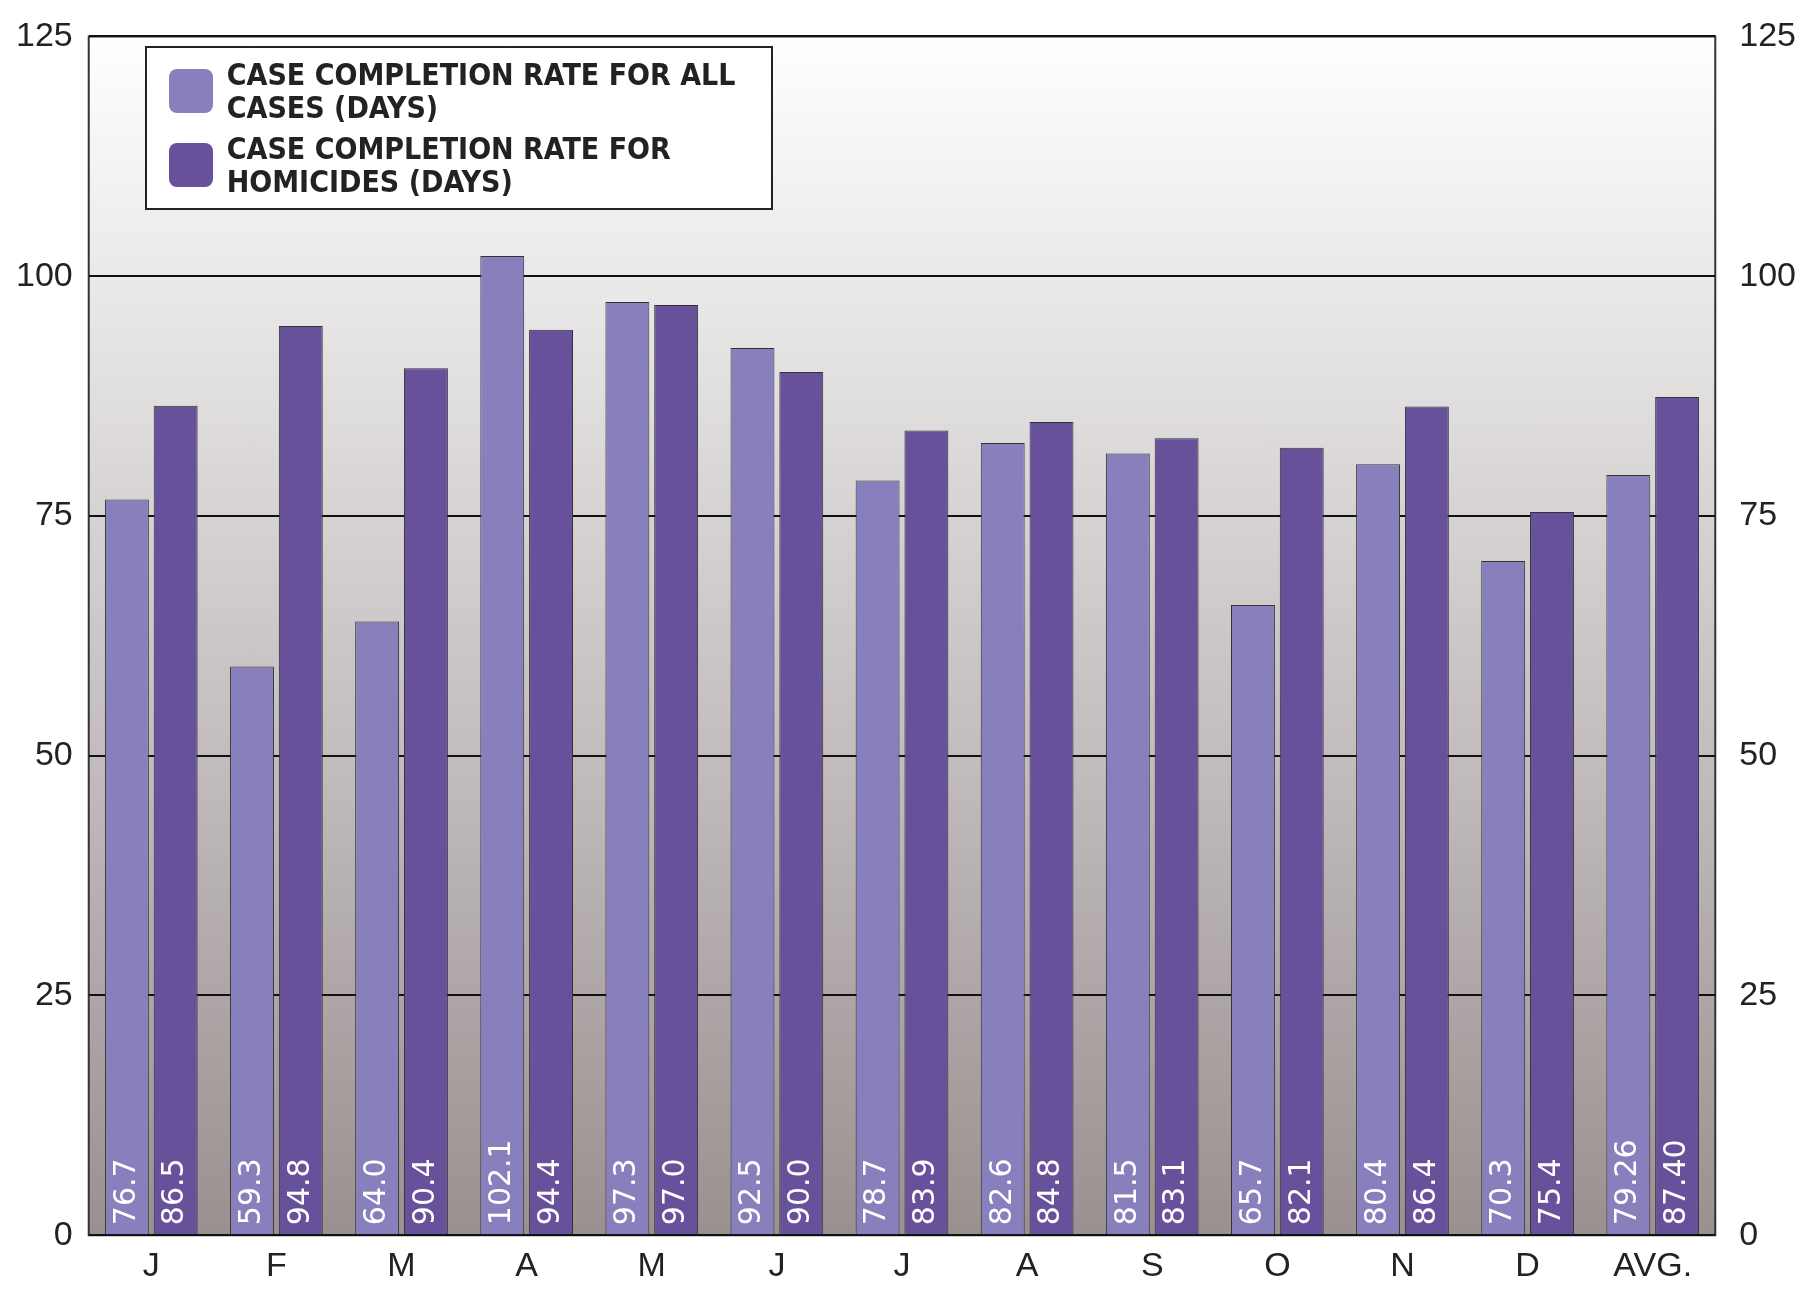 This screenshot has width=1812, height=1296. Describe the element at coordinates (1000, 1192) in the screenshot. I see `data-label: 82.6` at that location.